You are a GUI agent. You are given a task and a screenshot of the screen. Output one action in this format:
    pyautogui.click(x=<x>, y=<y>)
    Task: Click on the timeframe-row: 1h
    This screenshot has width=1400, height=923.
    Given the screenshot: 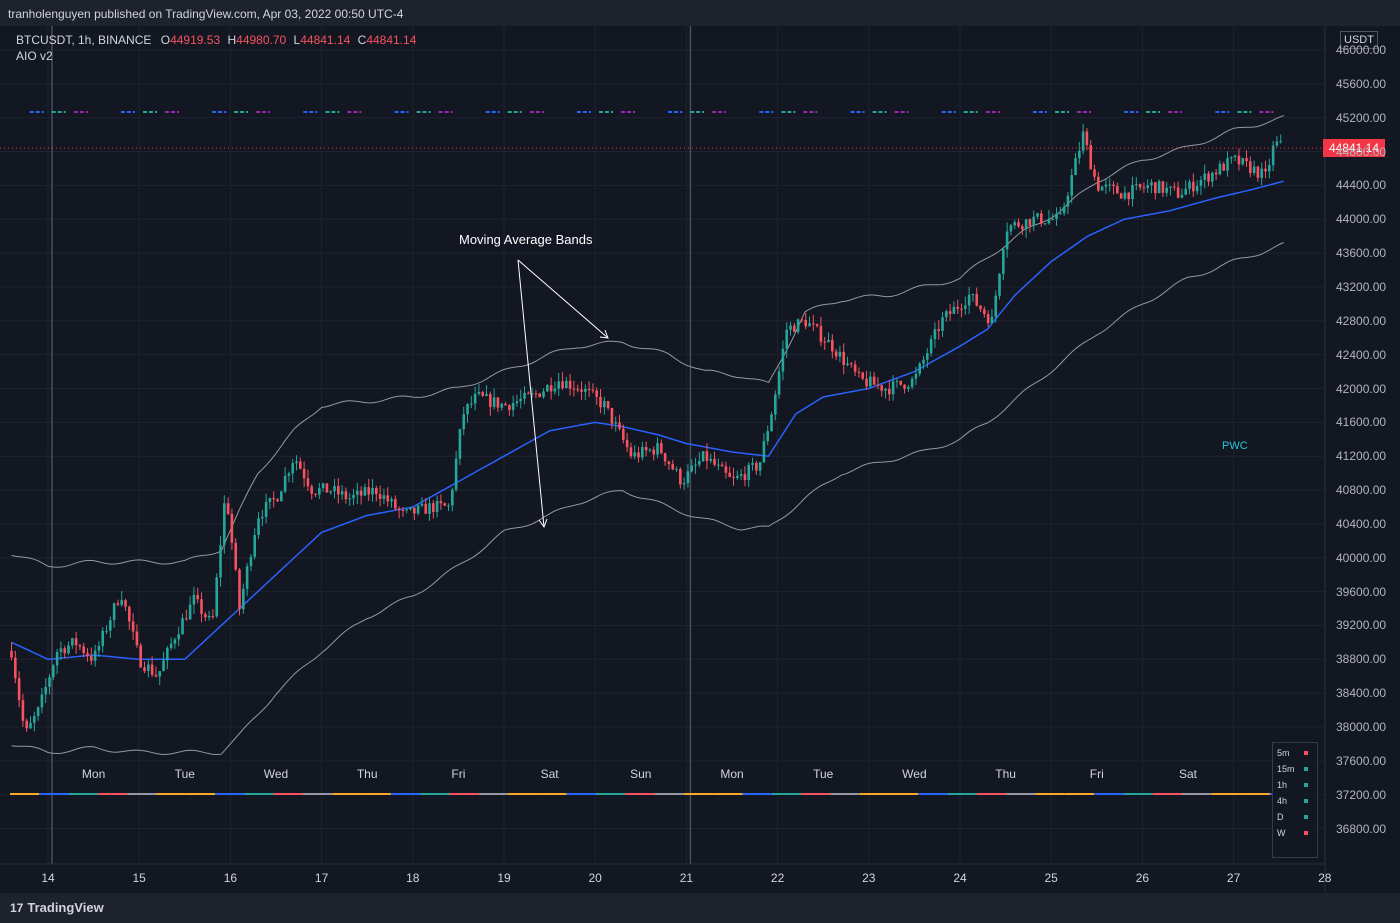 What is the action you would take?
    pyautogui.click(x=1295, y=785)
    